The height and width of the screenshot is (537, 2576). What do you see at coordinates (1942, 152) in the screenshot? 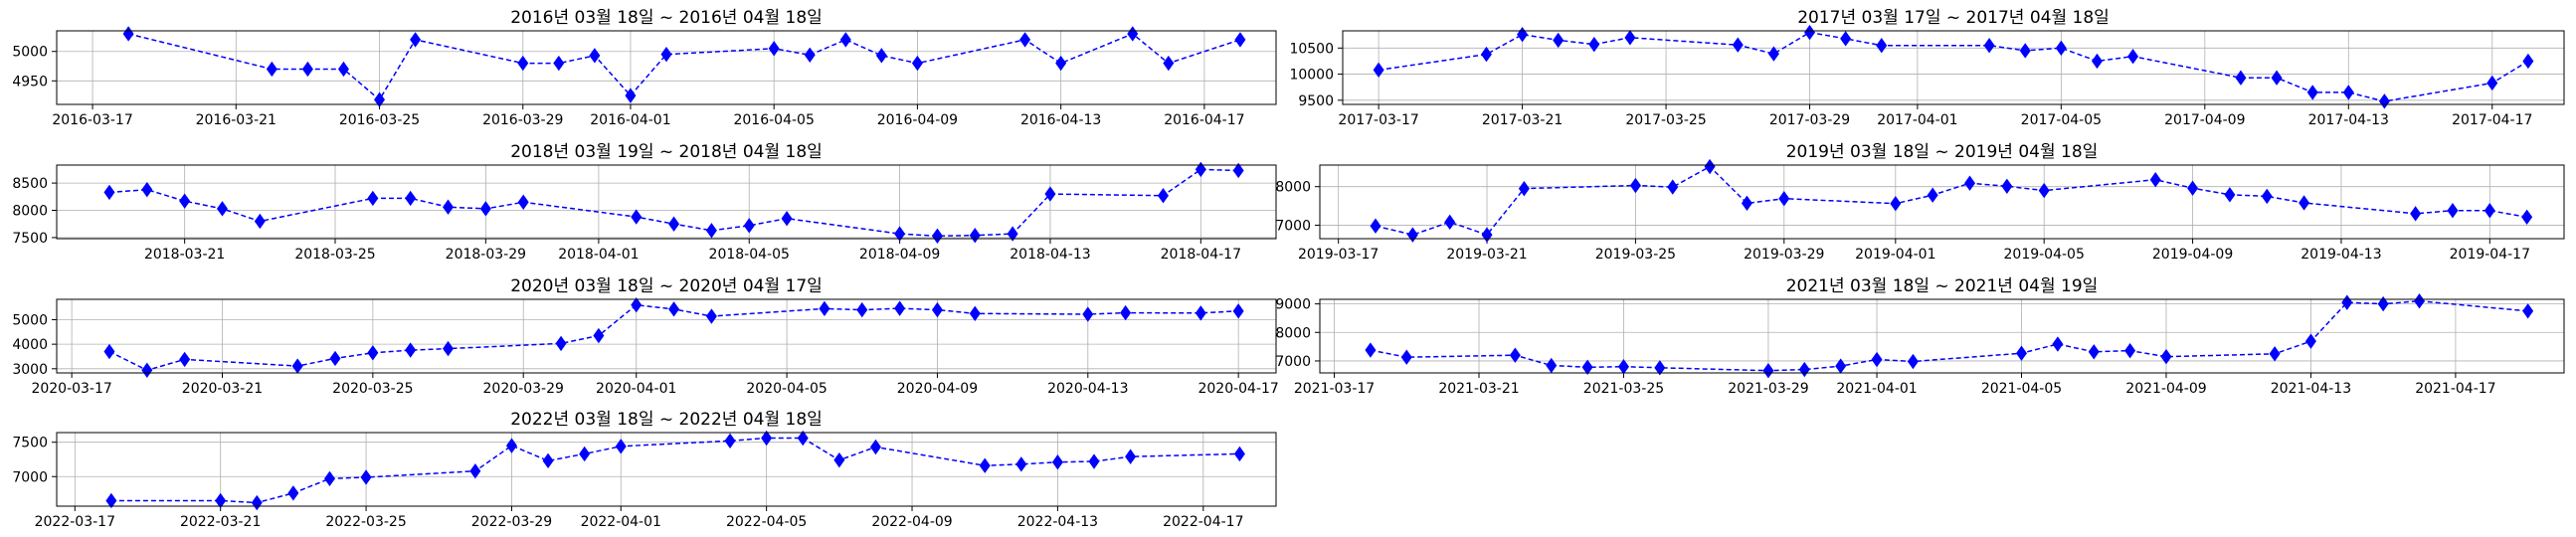
I see `chart-title: 2019년 03월 18일 ~ 2019년 04월 18일` at bounding box center [1942, 152].